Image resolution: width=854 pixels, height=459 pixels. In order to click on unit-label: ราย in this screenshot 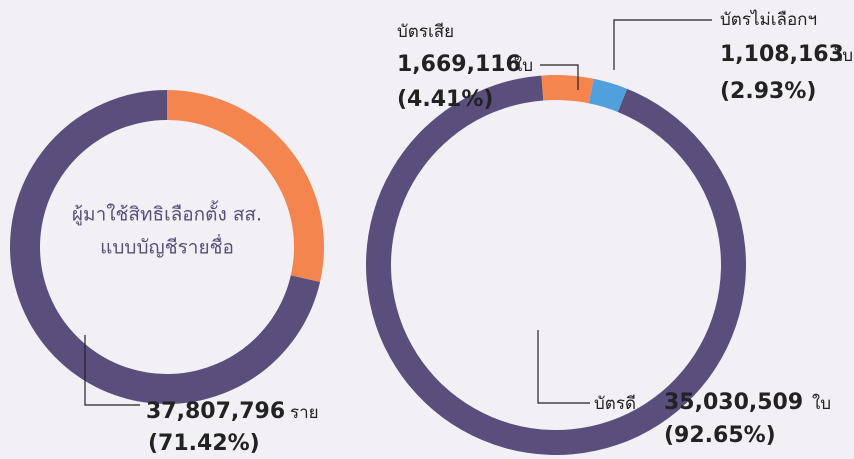, I will do `click(304, 413)`.